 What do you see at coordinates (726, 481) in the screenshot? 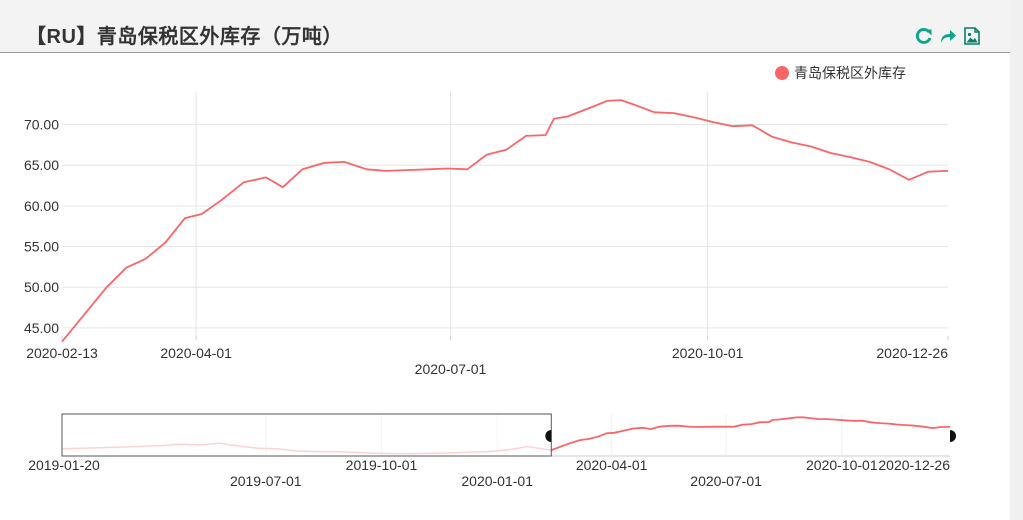
I see `navigator-tick-label: 2020-07-01` at bounding box center [726, 481].